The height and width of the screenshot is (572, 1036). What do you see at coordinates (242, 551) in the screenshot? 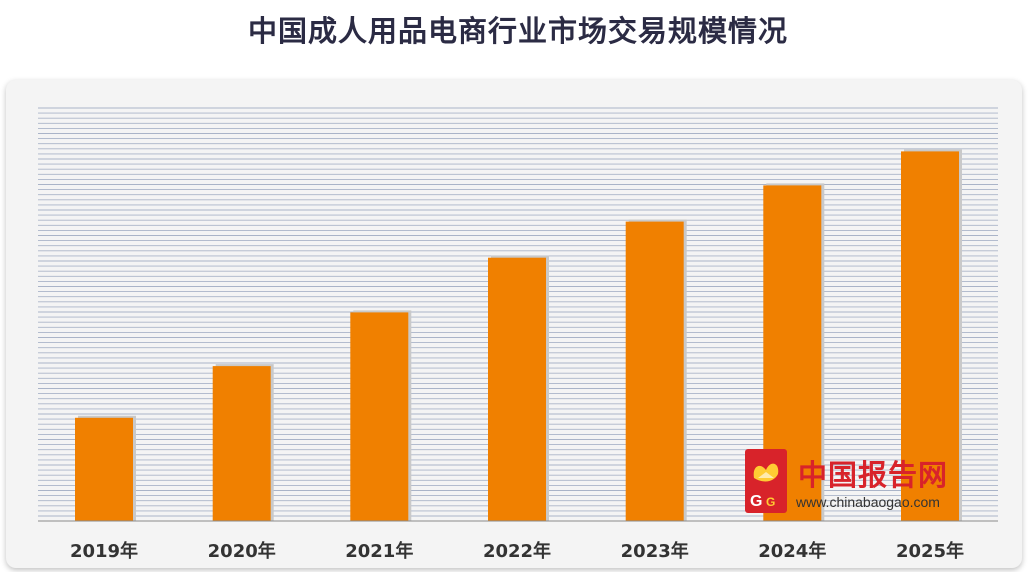
I see `x-tick-label: 2020年` at bounding box center [242, 551].